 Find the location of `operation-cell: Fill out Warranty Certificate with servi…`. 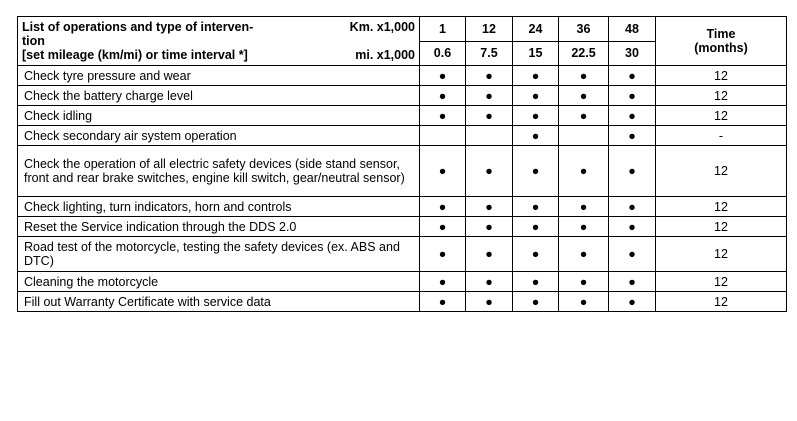

operation-cell: Fill out Warranty Certificate with servi… is located at coordinates (218, 301).